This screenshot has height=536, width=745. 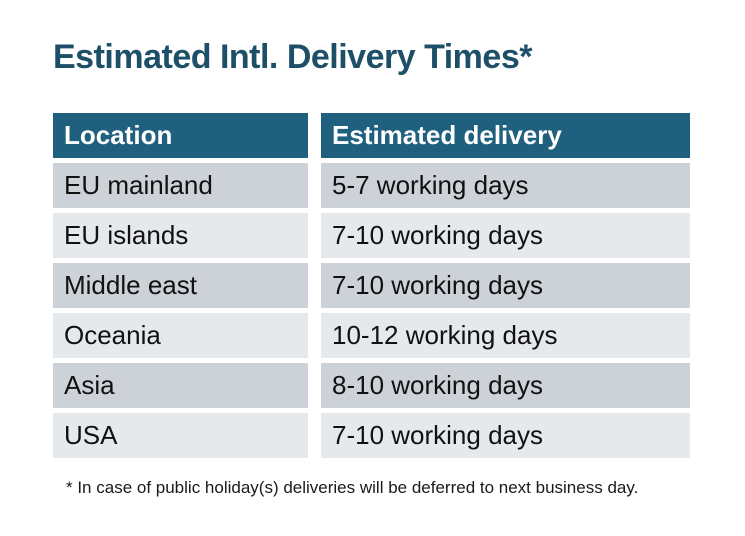 What do you see at coordinates (505, 185) in the screenshot?
I see `table-cell-delivery: 5-7 working days` at bounding box center [505, 185].